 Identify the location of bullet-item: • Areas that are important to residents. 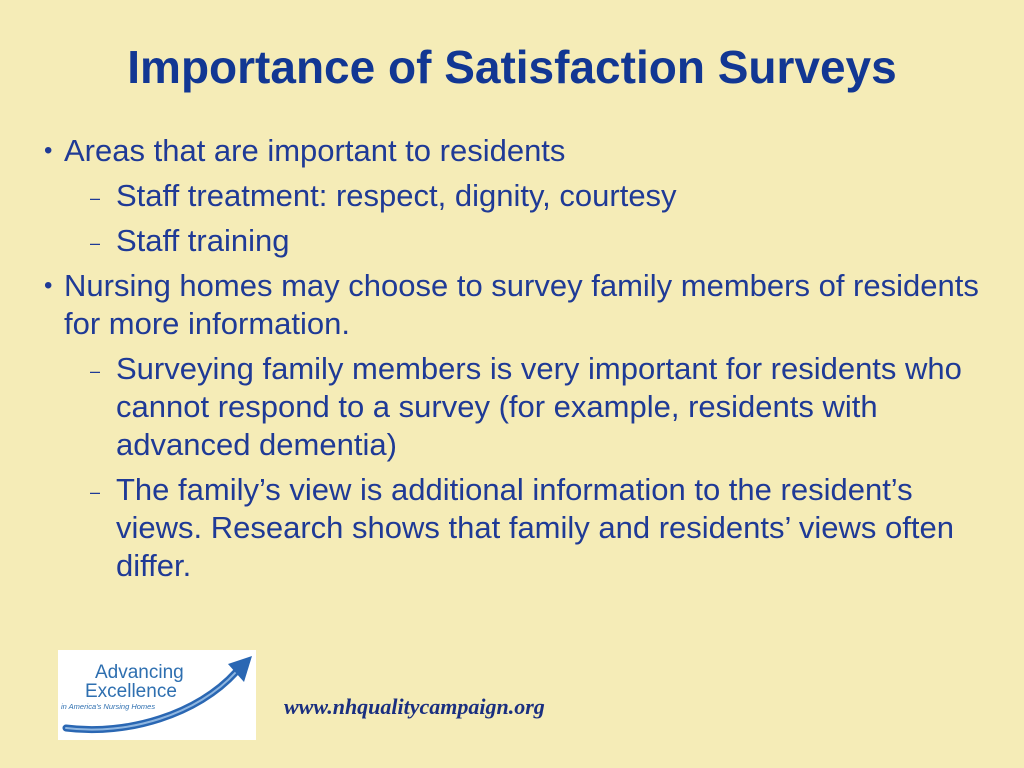
(514, 151).